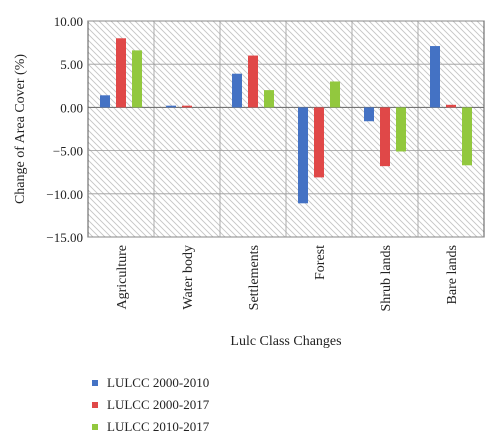 The image size is (500, 447). I want to click on legend-label: LULCC 2000-2017, so click(158, 404).